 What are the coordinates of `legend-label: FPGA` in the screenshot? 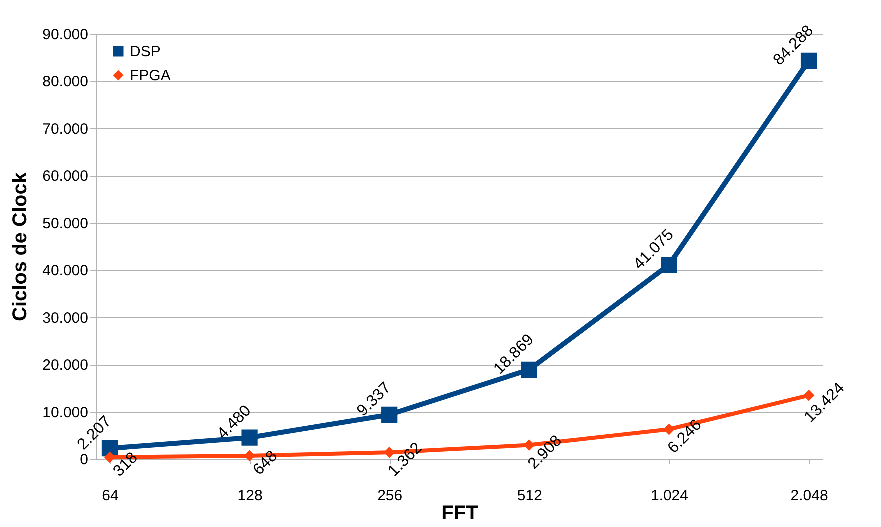 It's located at (150, 76).